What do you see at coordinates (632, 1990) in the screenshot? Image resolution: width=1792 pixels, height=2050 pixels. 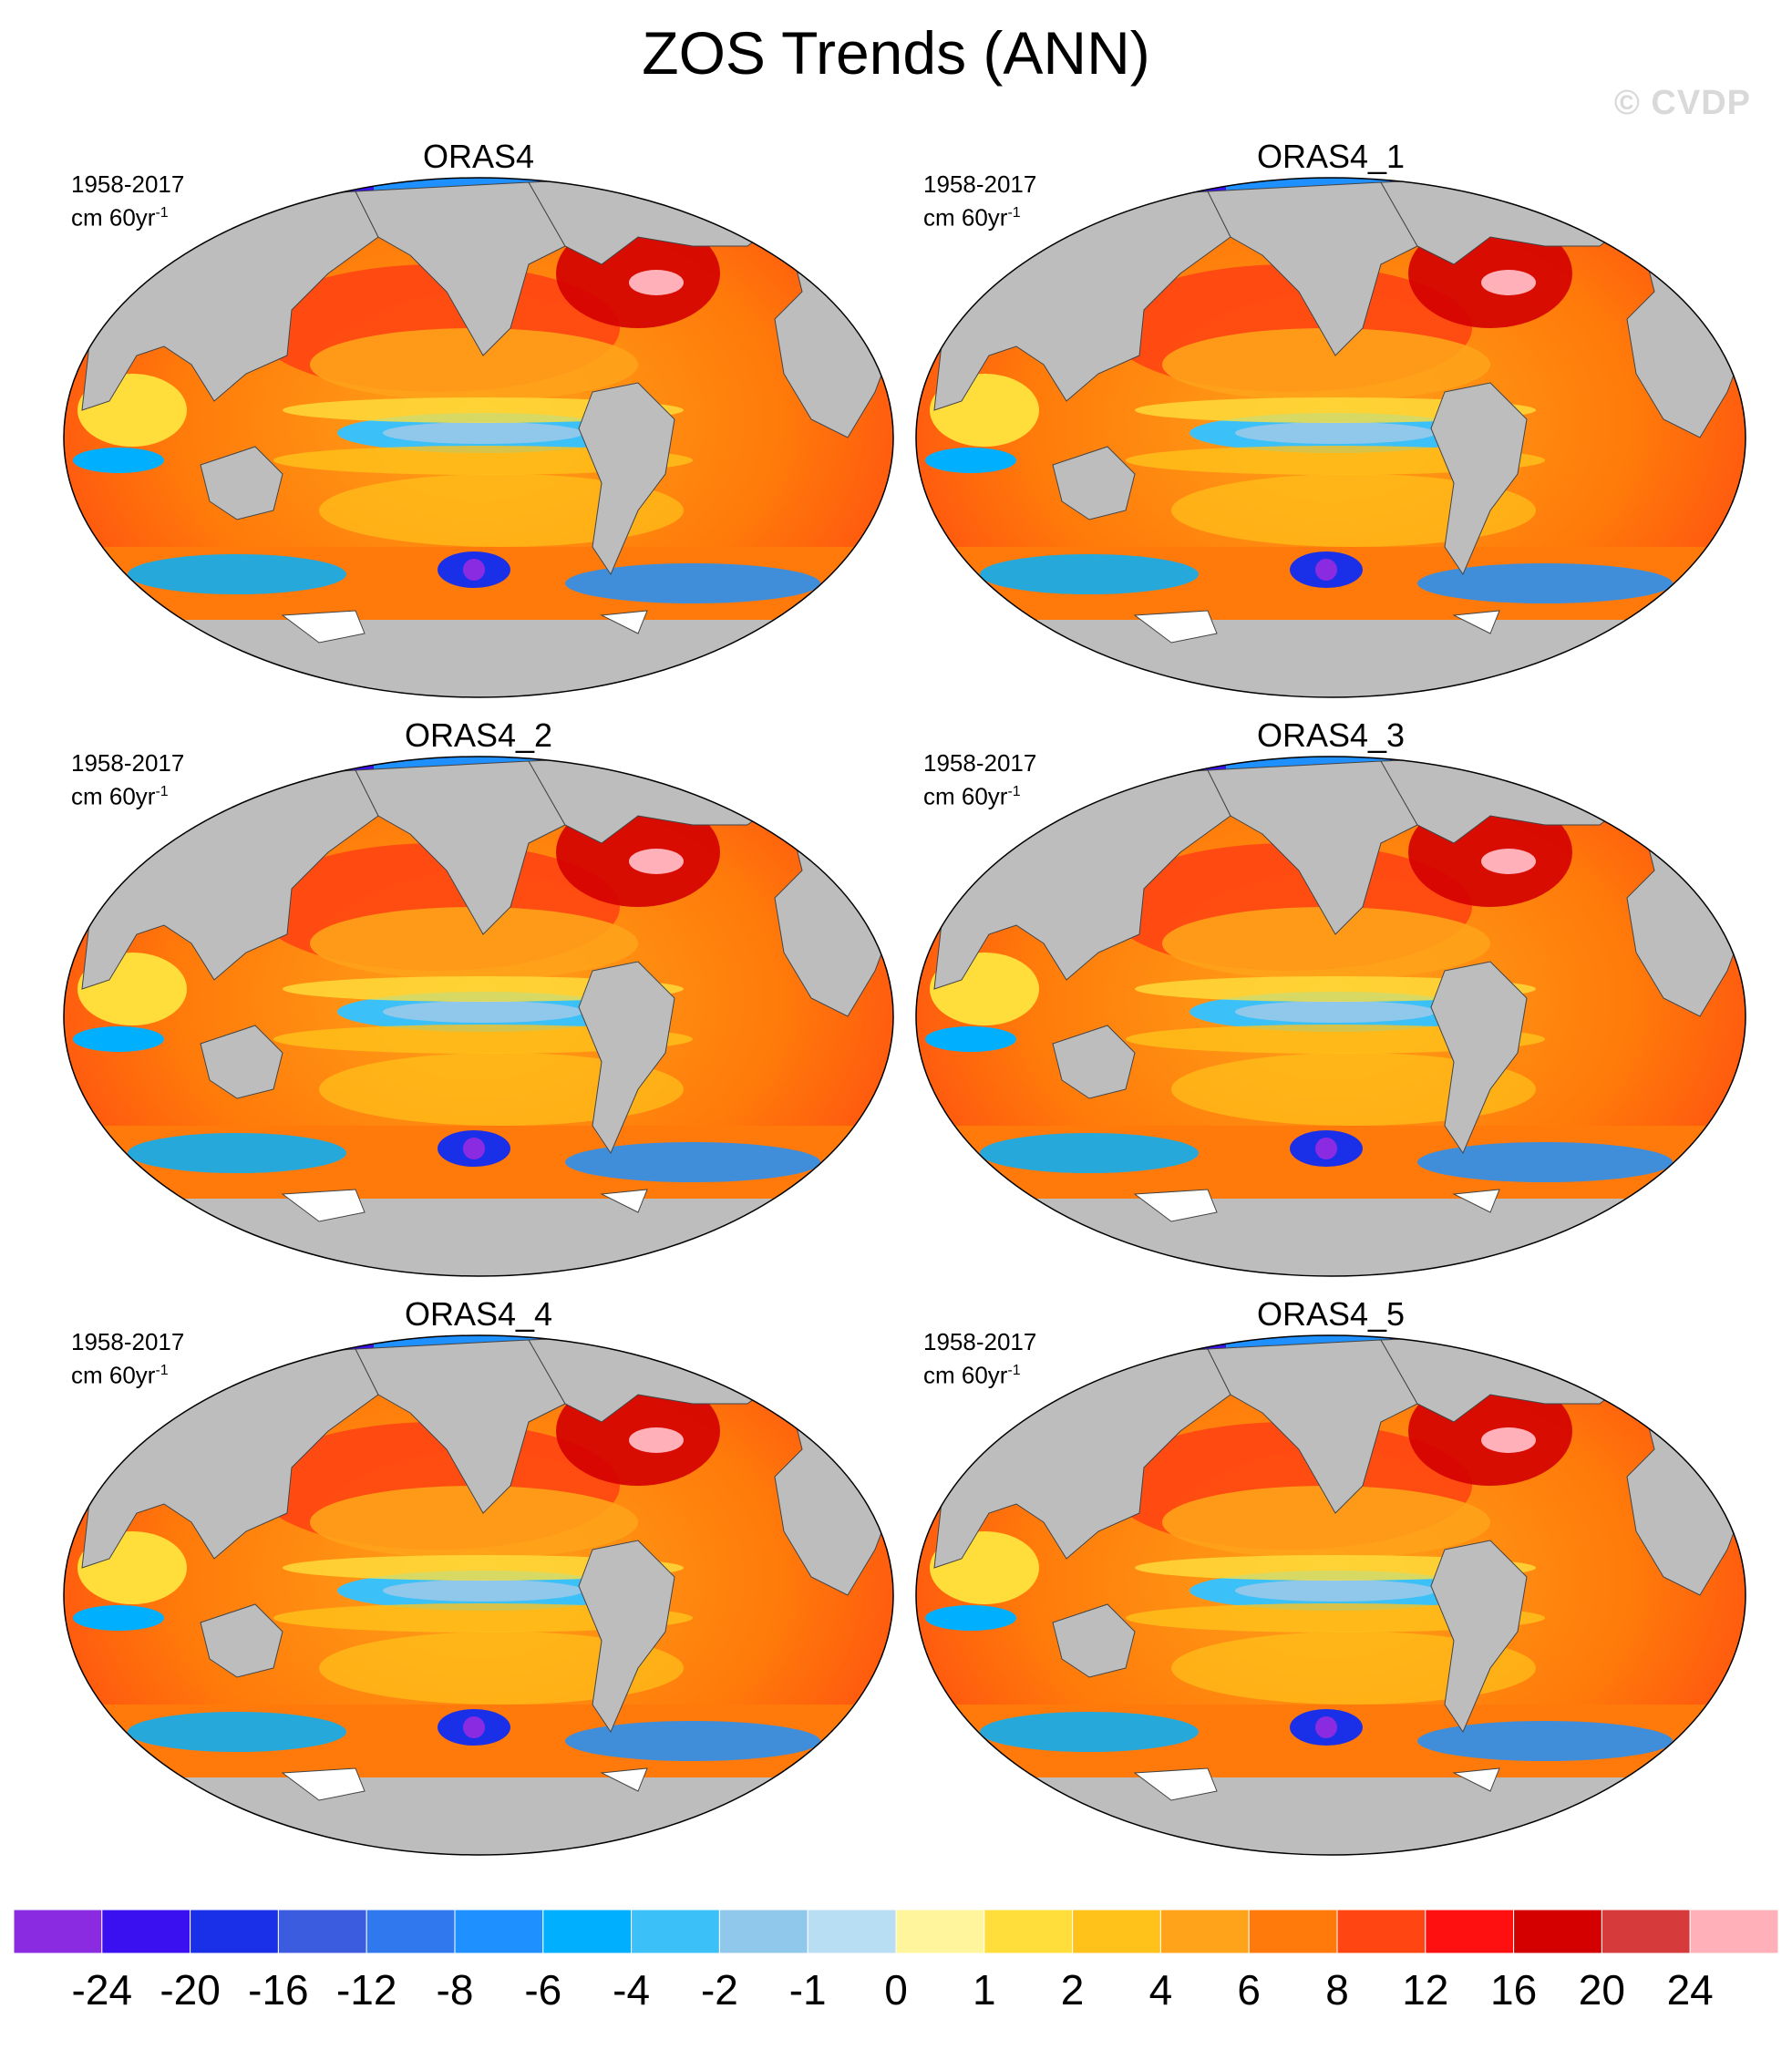 I see `colorbar-tick-label: -4` at bounding box center [632, 1990].